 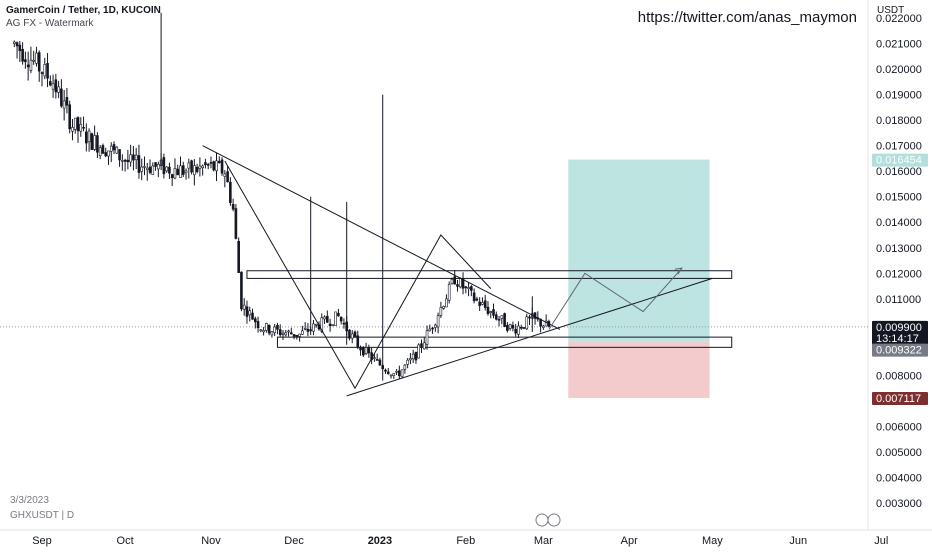 I want to click on price-tick-label: 0.016000, so click(x=899, y=172).